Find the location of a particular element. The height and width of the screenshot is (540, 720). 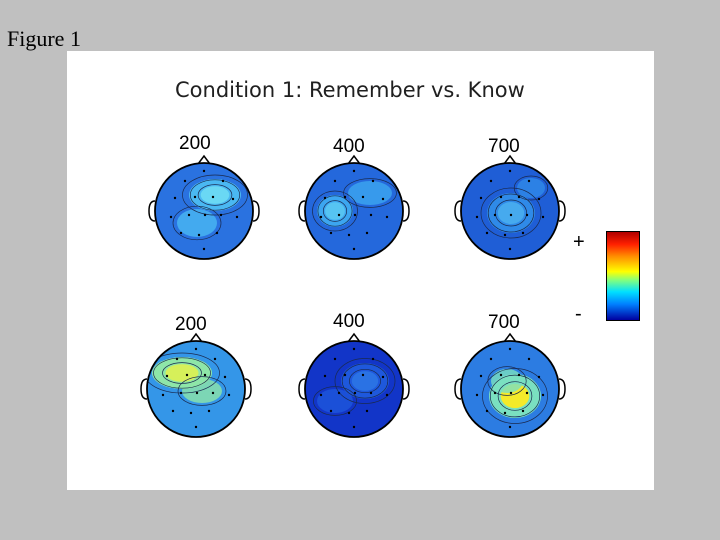

time-label: 400 is located at coordinates (349, 146).